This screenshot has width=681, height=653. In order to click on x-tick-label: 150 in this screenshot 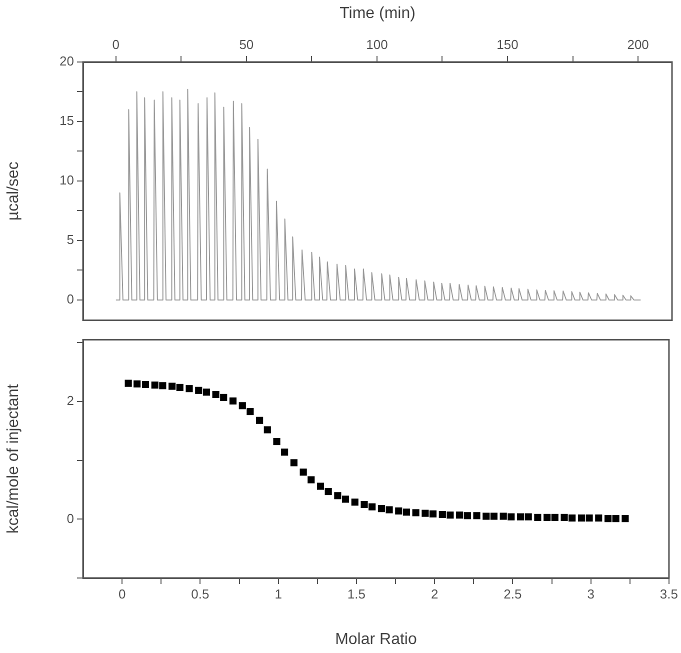, I will do `click(507, 44)`.